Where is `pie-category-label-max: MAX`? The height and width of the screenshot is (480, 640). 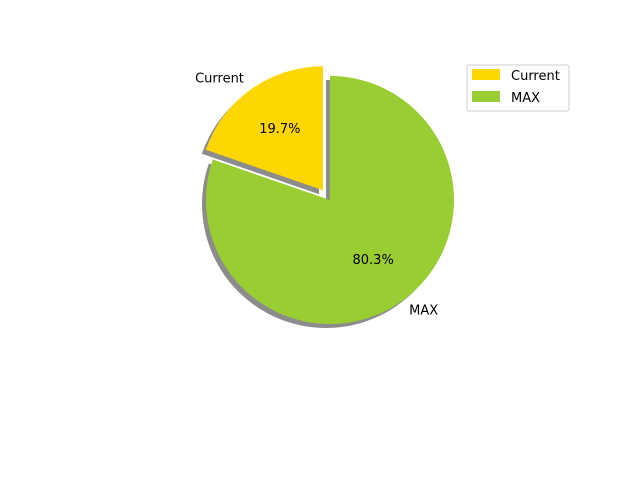 pie-category-label-max: MAX is located at coordinates (423, 311).